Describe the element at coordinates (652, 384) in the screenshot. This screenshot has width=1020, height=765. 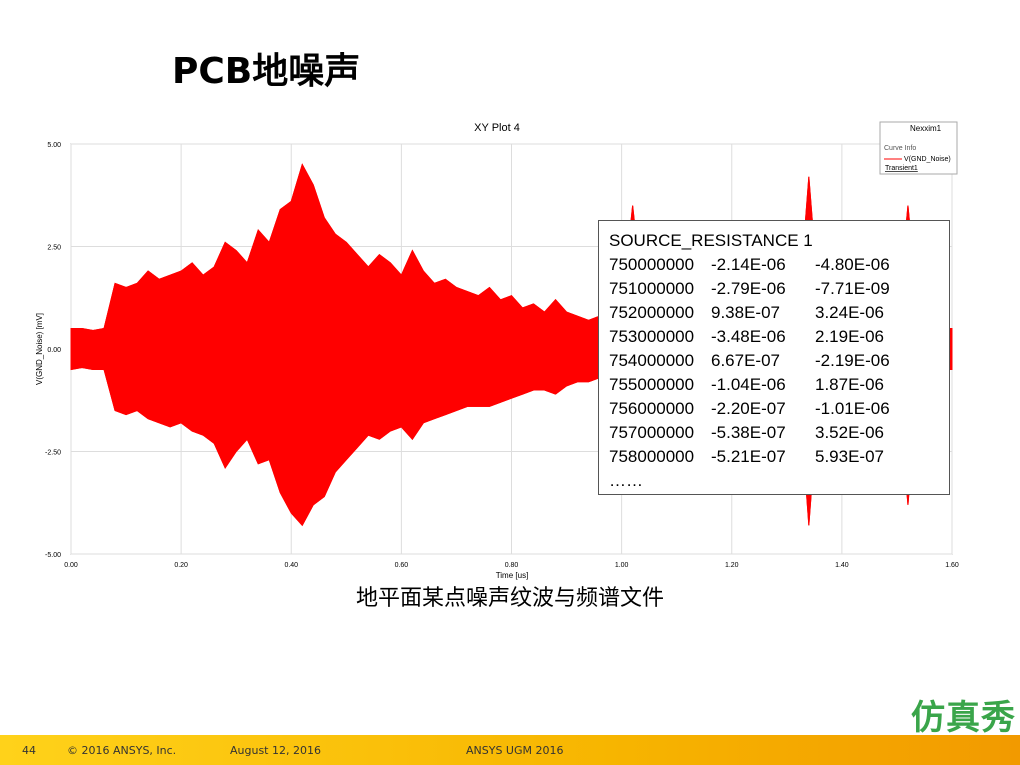
I see `table-cell: 755000000` at that location.